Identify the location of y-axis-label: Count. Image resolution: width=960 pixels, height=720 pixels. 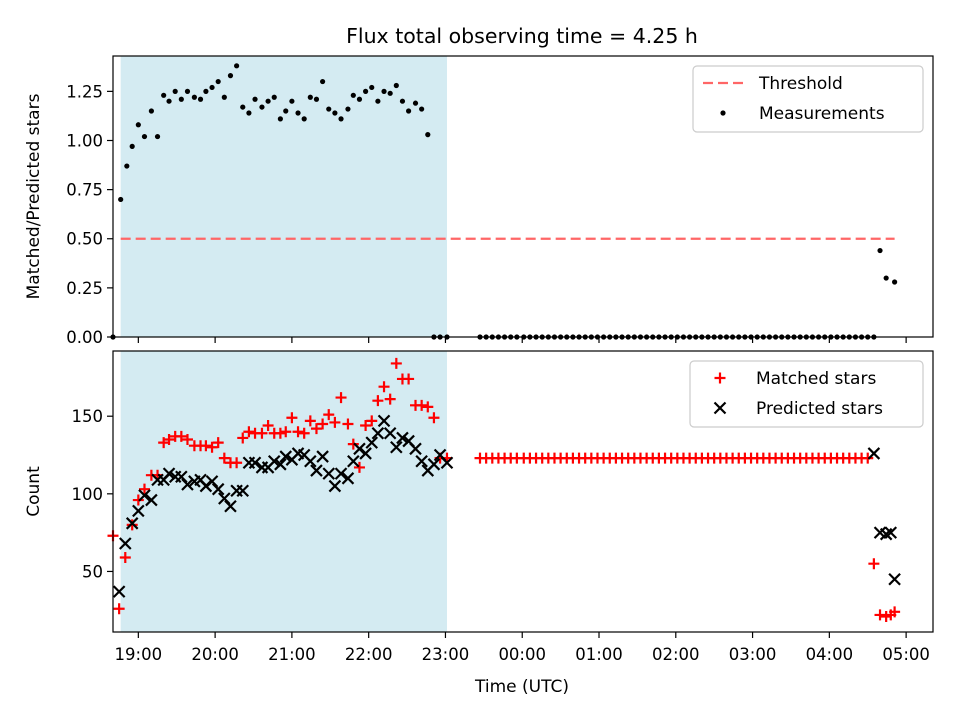
(34, 491).